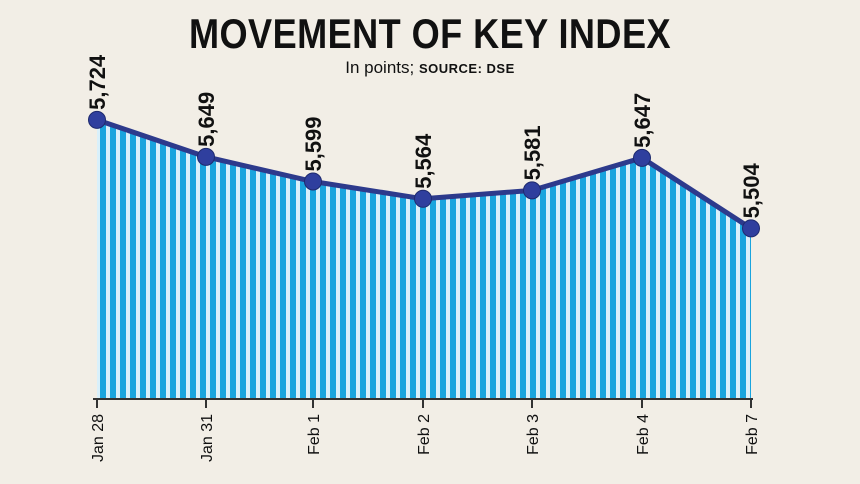 The height and width of the screenshot is (484, 860). I want to click on data-label: 5,599, so click(313, 143).